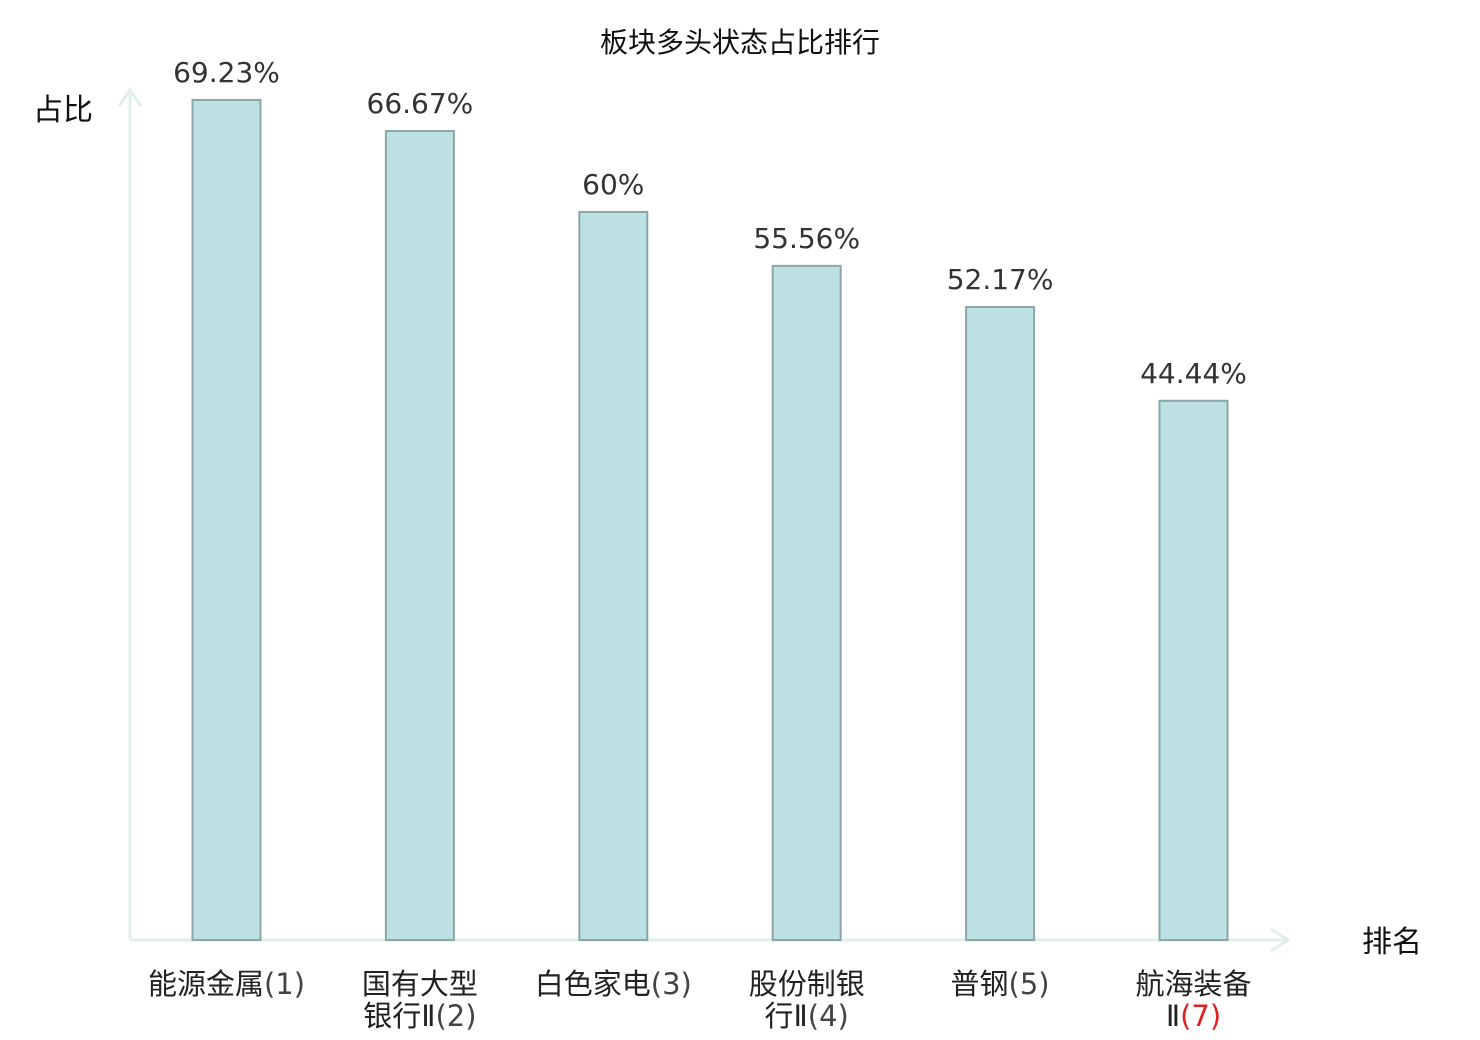  What do you see at coordinates (807, 1016) in the screenshot?
I see `category-label: 行Ⅱ(4)` at bounding box center [807, 1016].